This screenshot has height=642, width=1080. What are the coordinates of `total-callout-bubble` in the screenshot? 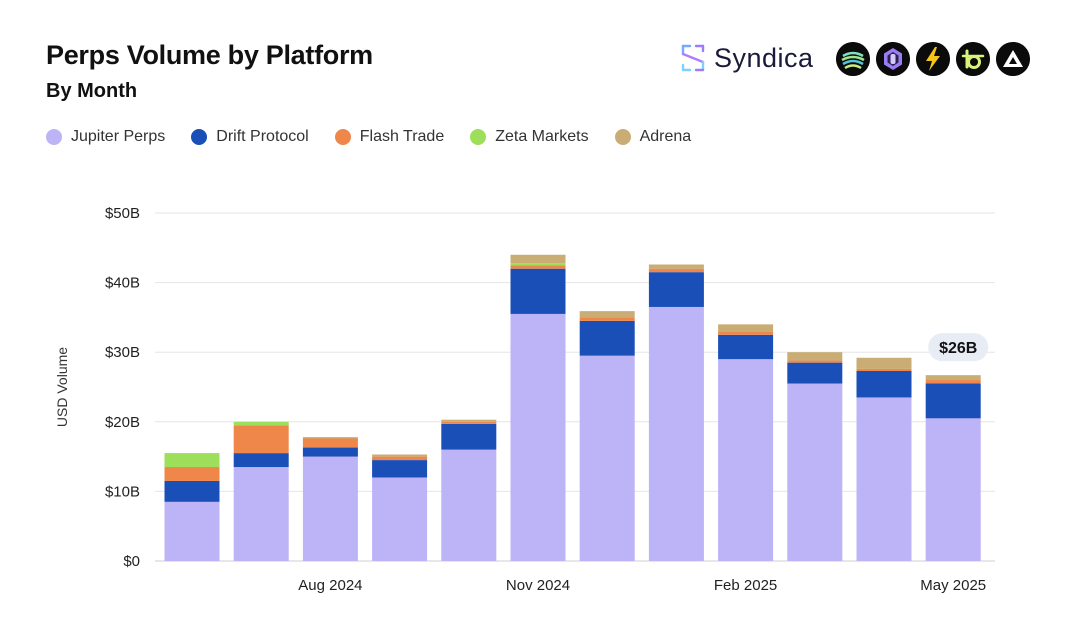 It's located at (958, 347).